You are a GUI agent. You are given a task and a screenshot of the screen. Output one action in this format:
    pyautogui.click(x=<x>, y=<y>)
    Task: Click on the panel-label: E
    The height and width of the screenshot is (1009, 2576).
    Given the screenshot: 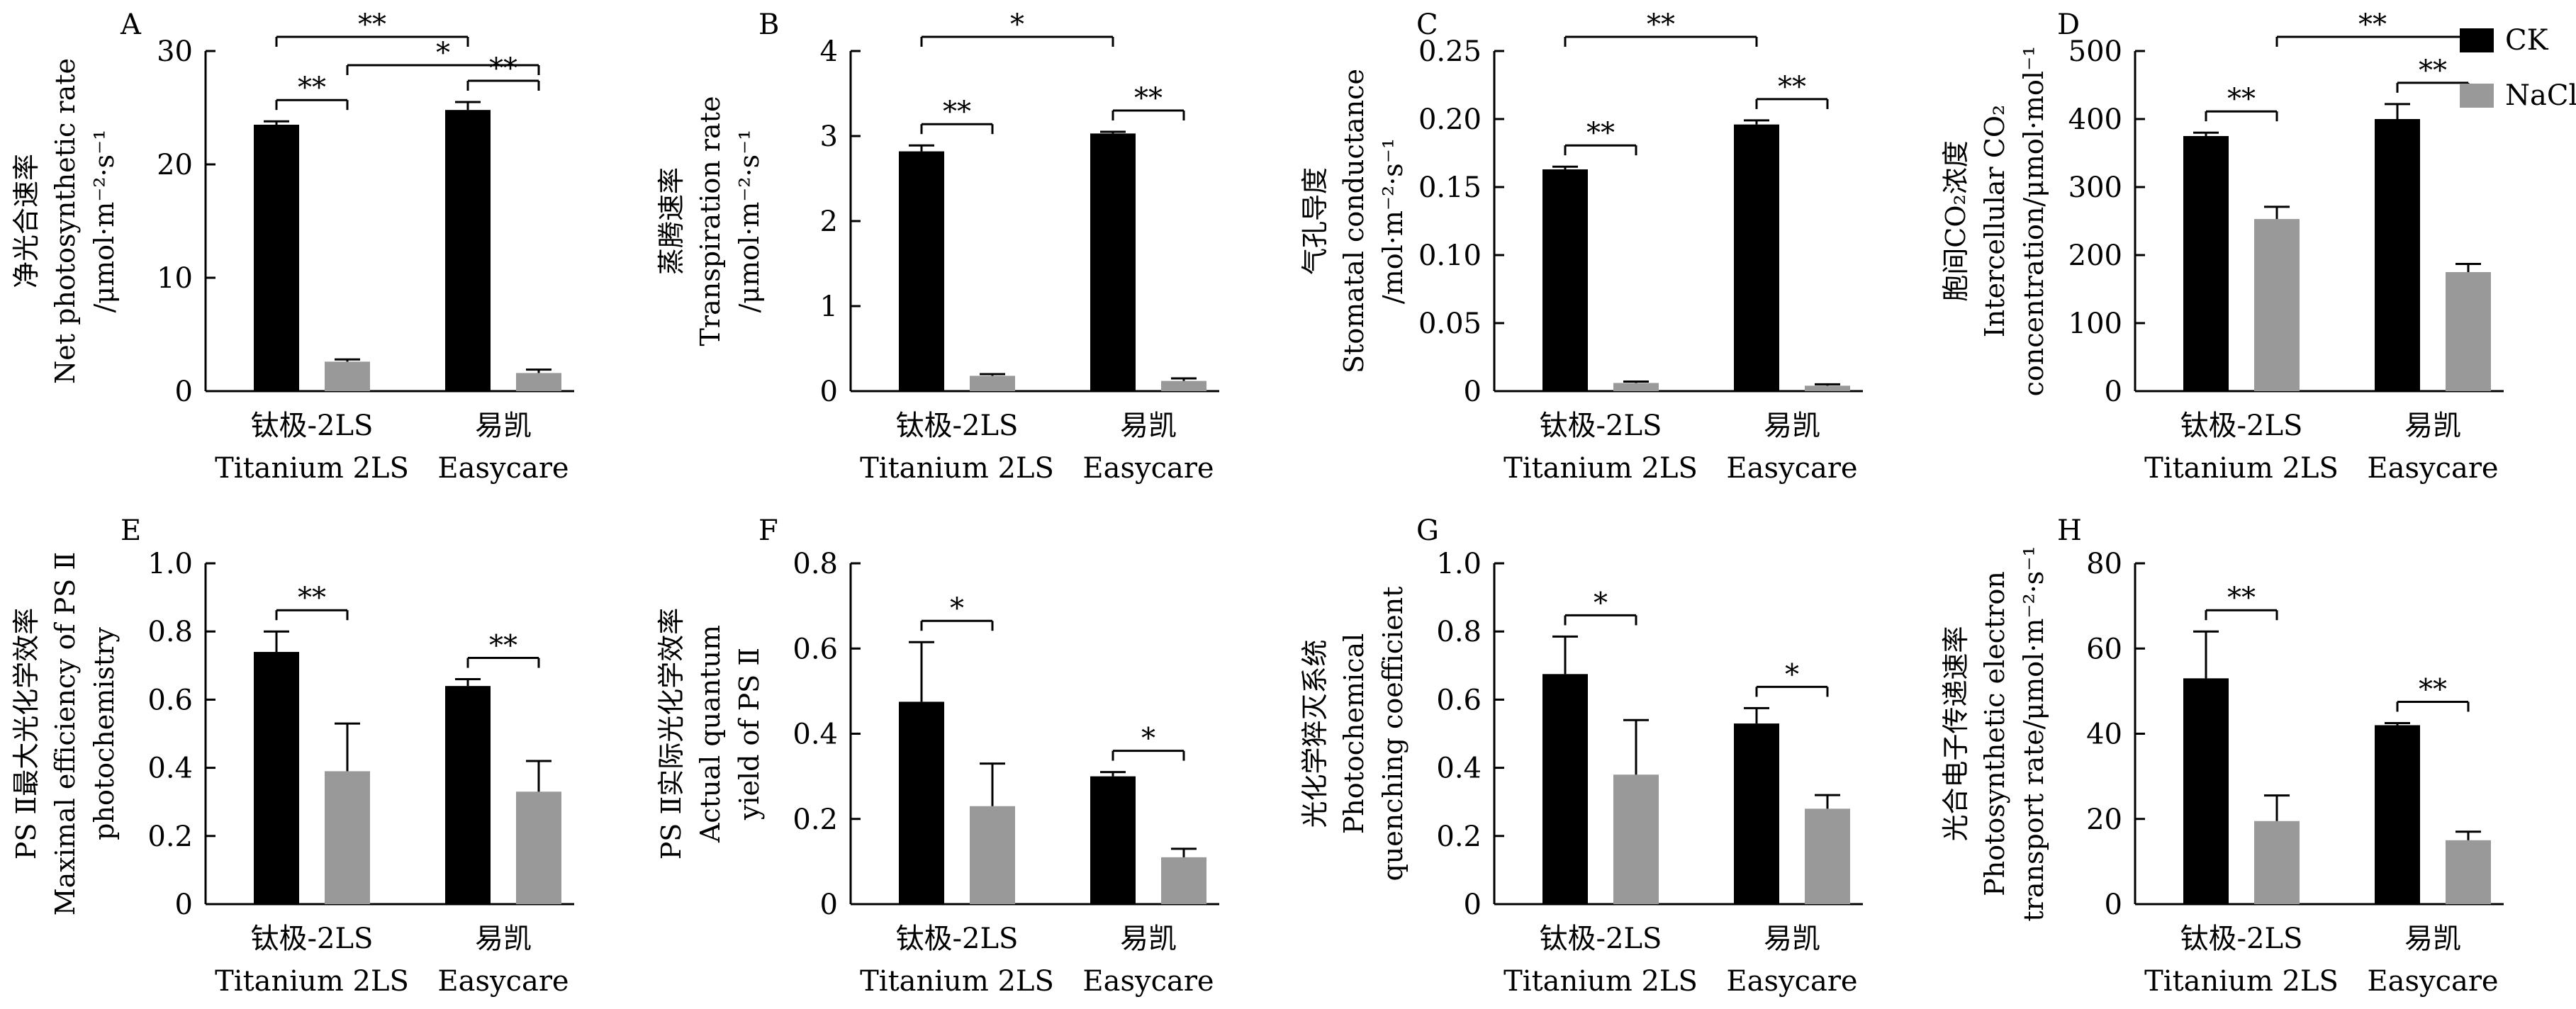 What is the action you would take?
    pyautogui.click(x=131, y=531)
    